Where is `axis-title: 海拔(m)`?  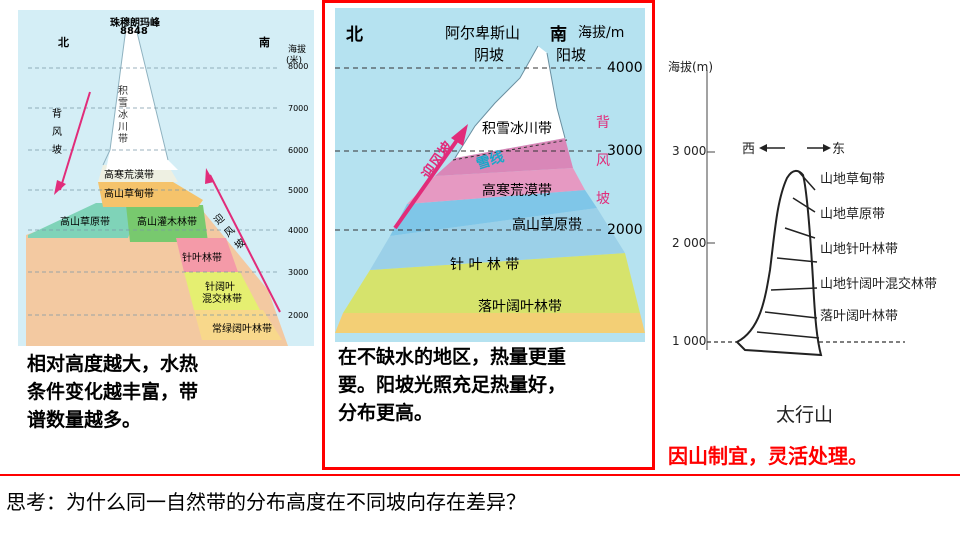 axis-title: 海拔(m) is located at coordinates (691, 67).